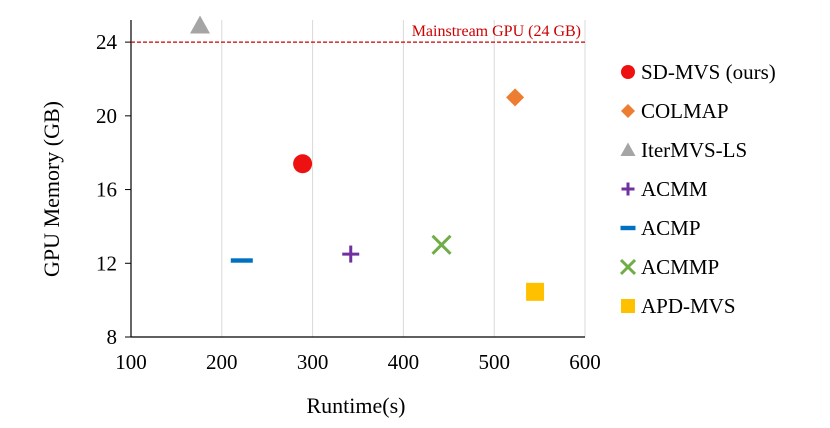 The height and width of the screenshot is (428, 830). What do you see at coordinates (241, 260) in the screenshot?
I see `point-acmp` at bounding box center [241, 260].